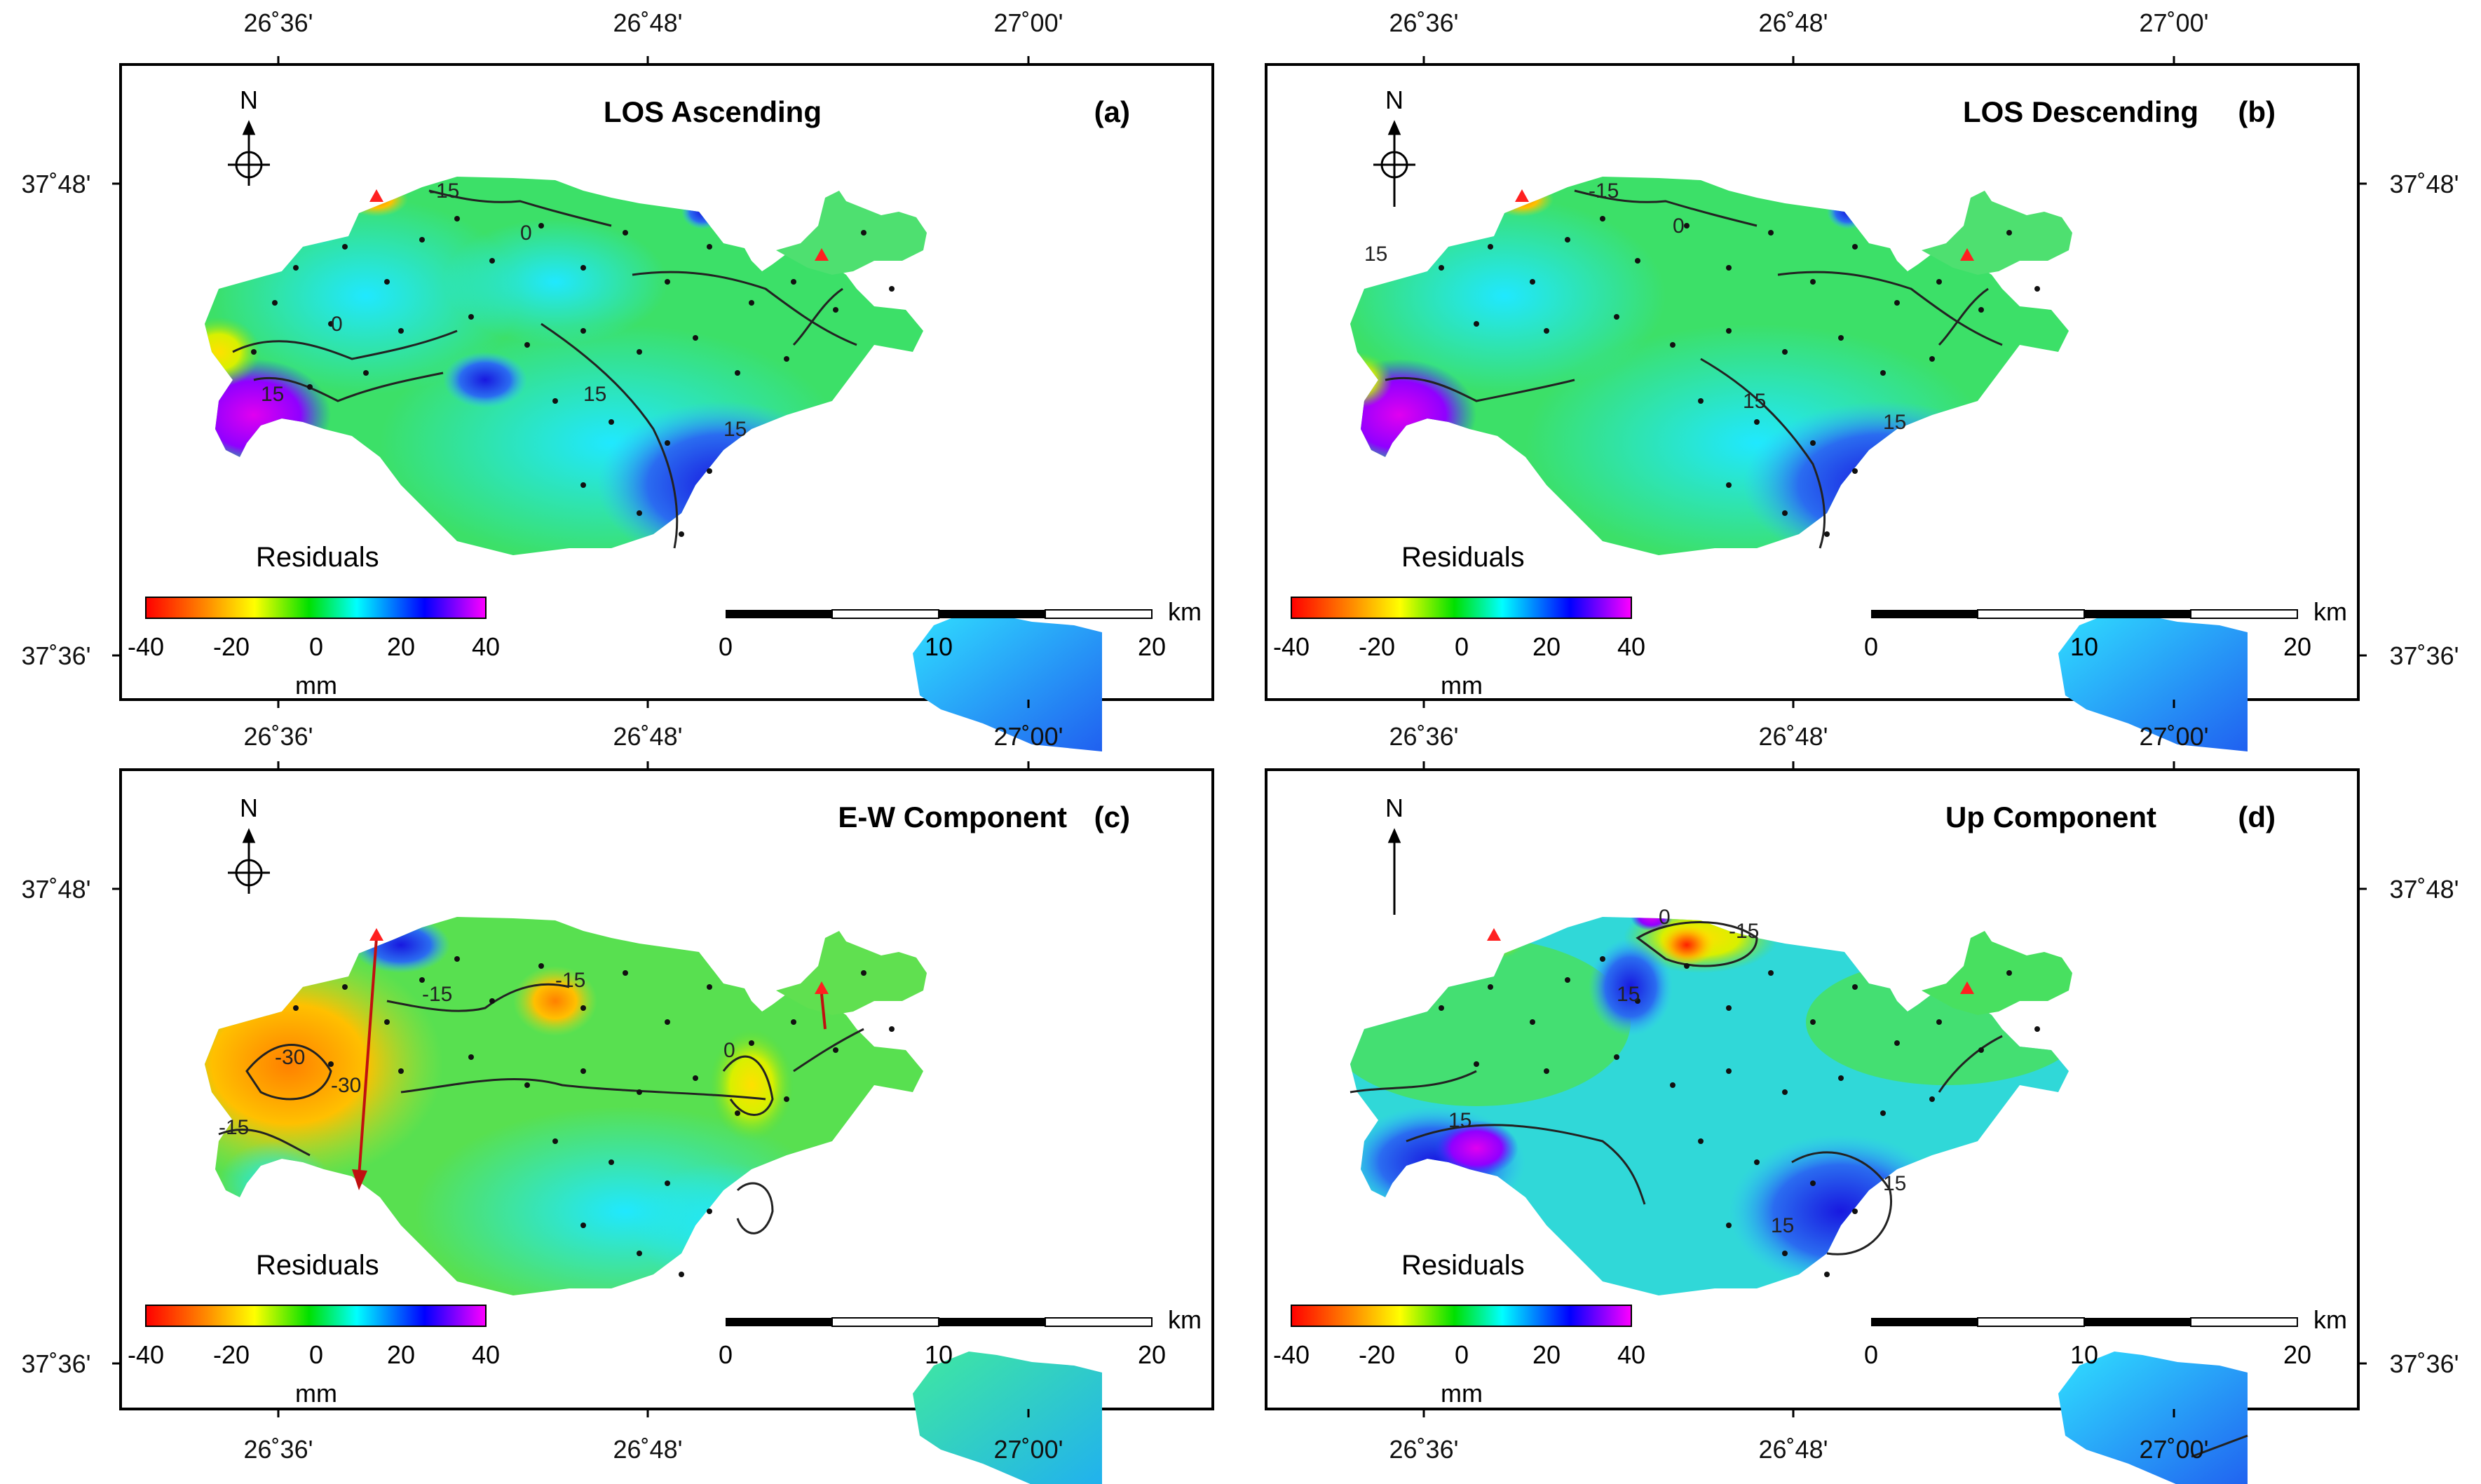 This screenshot has width=2481, height=1484. What do you see at coordinates (2257, 817) in the screenshot?
I see `panel-tag: (d)` at bounding box center [2257, 817].